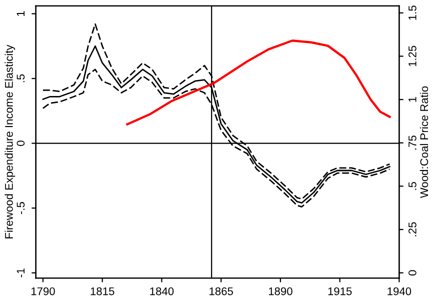 The width and height of the screenshot is (432, 298). I want to click on y2-tick-label: .75, so click(412, 143).